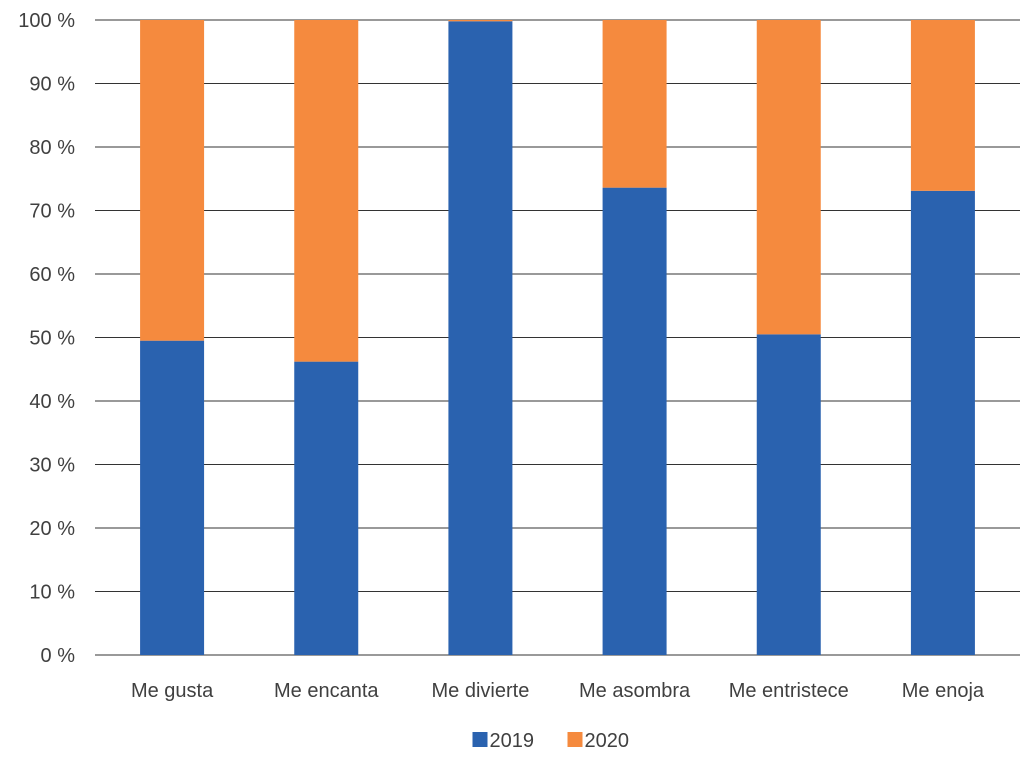 This screenshot has height=758, width=1030. What do you see at coordinates (52, 85) in the screenshot?
I see `y-tick-label-90: 90 %` at bounding box center [52, 85].